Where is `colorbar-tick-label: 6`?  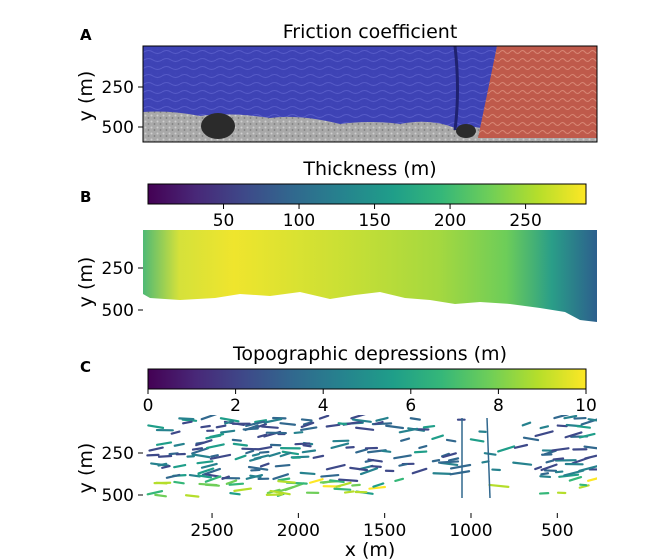
colorbar-tick-label: 6 is located at coordinates (410, 406).